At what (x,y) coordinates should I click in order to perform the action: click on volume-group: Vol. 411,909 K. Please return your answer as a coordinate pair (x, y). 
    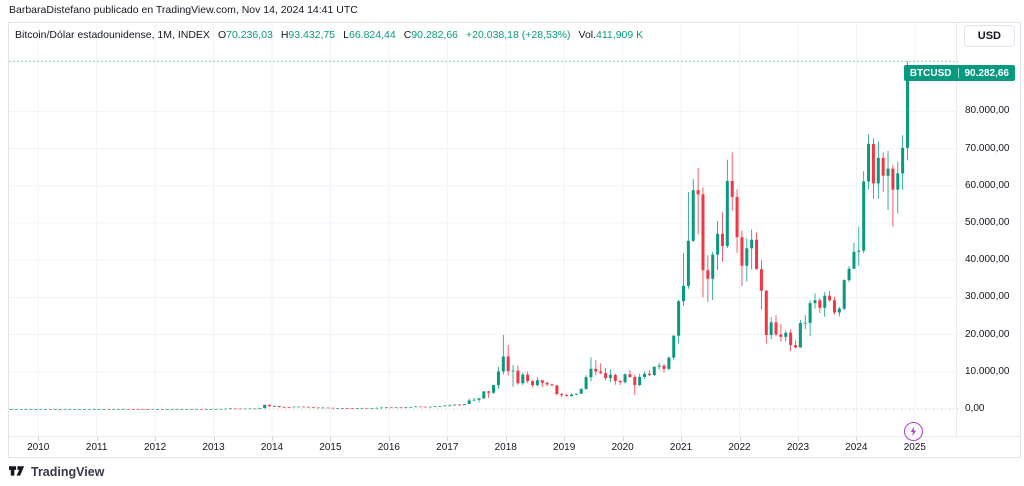
    Looking at the image, I should click on (611, 35).